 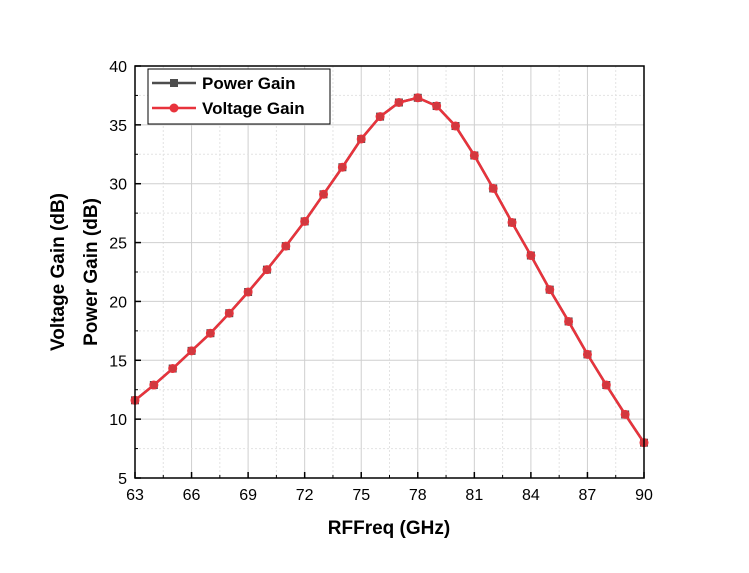 What do you see at coordinates (118, 126) in the screenshot?
I see `y-tick-label: 35` at bounding box center [118, 126].